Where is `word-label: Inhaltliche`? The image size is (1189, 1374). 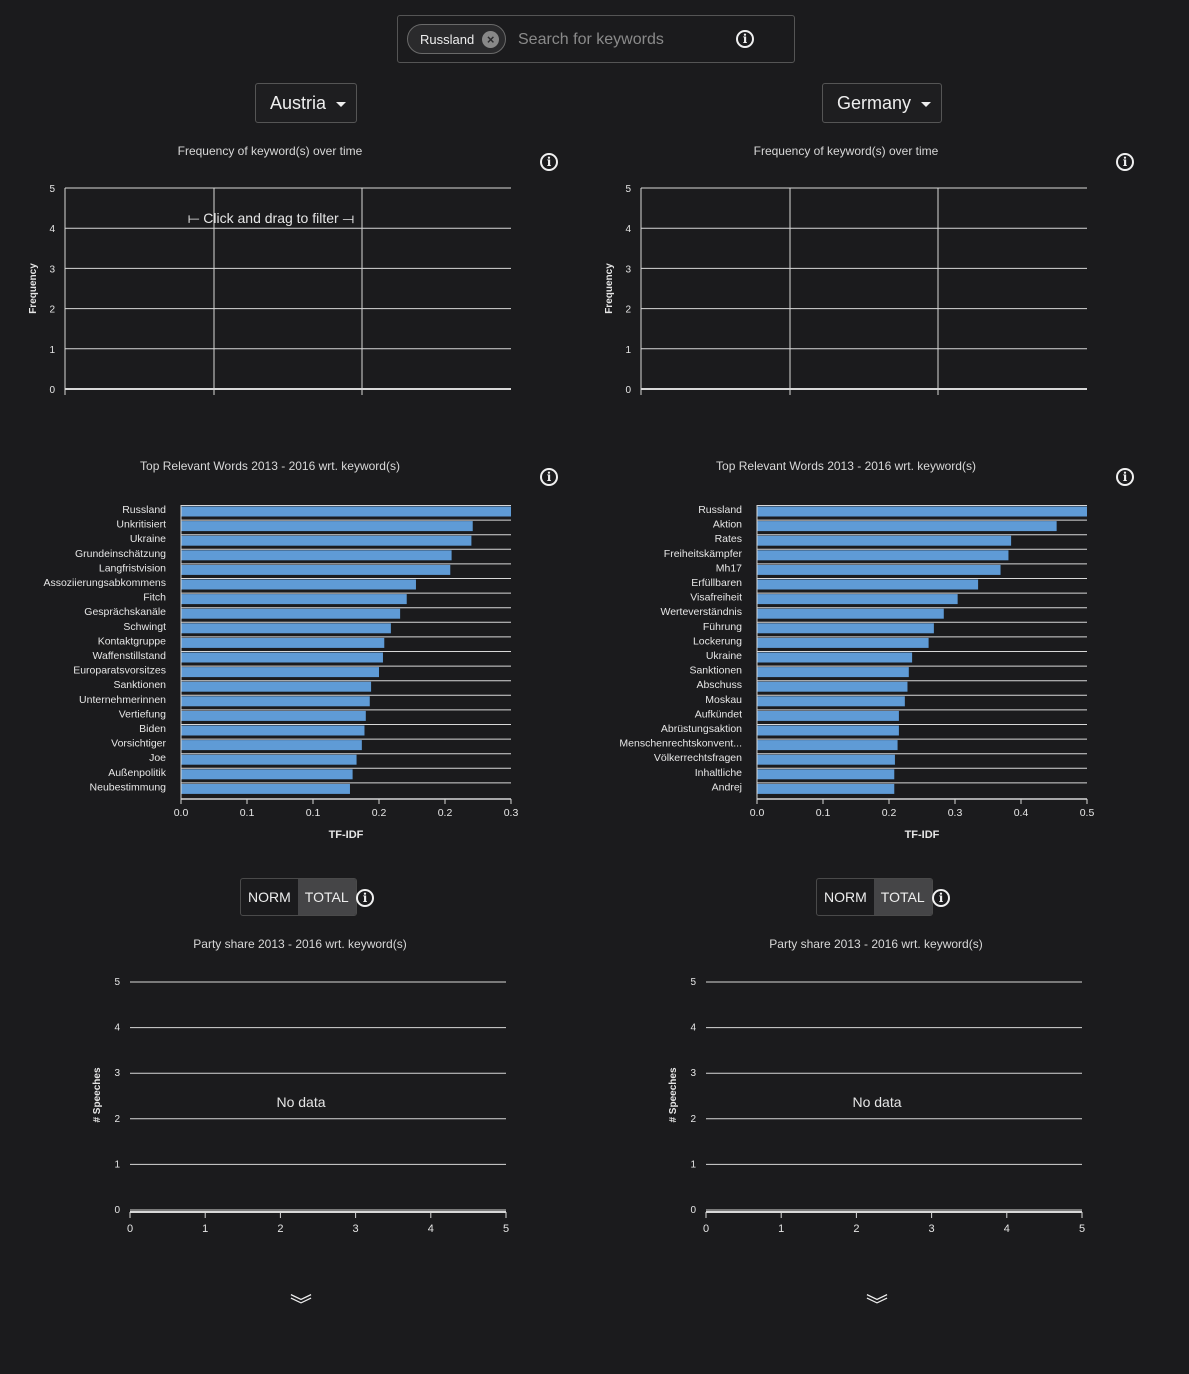
word-label: Inhaltliche is located at coordinates (718, 773).